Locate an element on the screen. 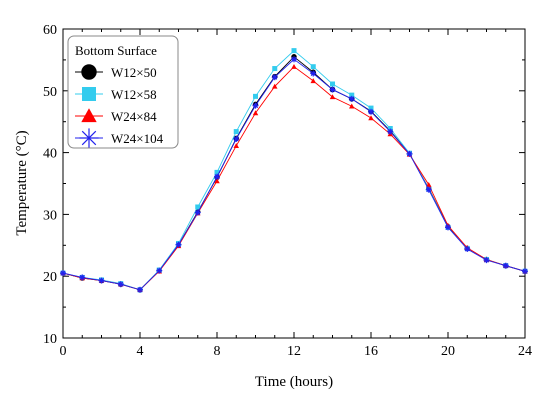 The image size is (550, 404). y-axis-title: Temperature (°C) is located at coordinates (22, 182).